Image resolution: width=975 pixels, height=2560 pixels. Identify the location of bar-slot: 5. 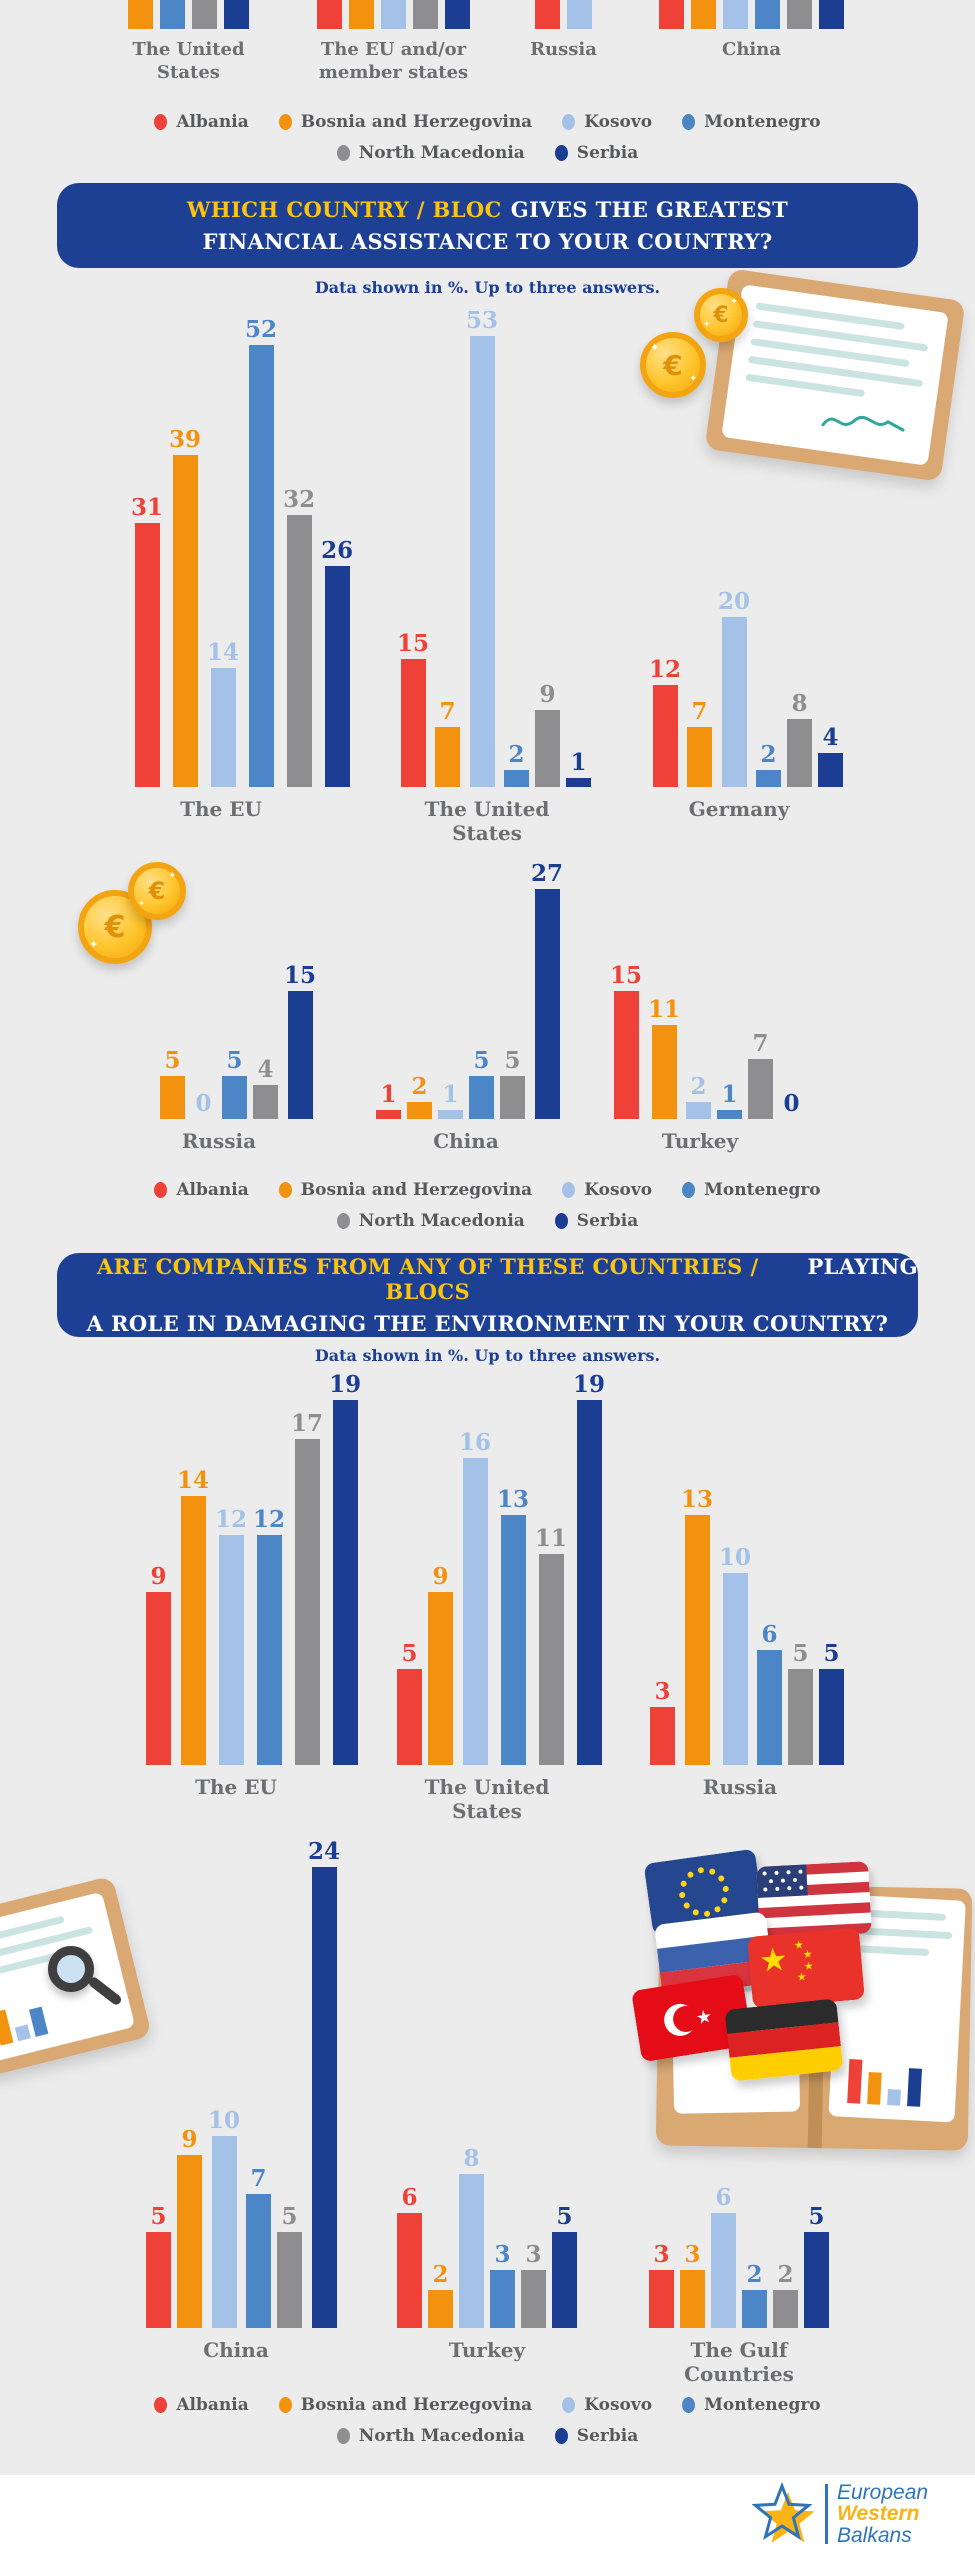
(801, 1566).